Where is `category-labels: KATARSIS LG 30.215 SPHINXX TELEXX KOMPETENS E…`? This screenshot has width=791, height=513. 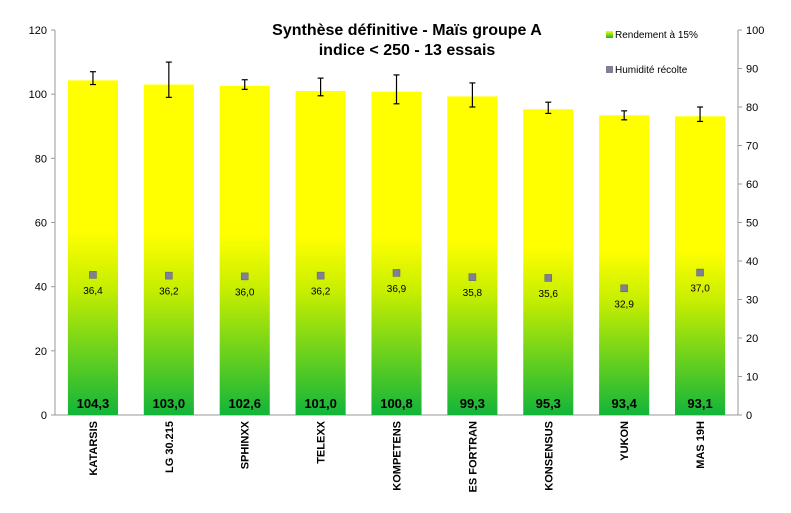 category-labels: KATARSIS LG 30.215 SPHINXX TELEXX KOMPETENS E… is located at coordinates (397, 456).